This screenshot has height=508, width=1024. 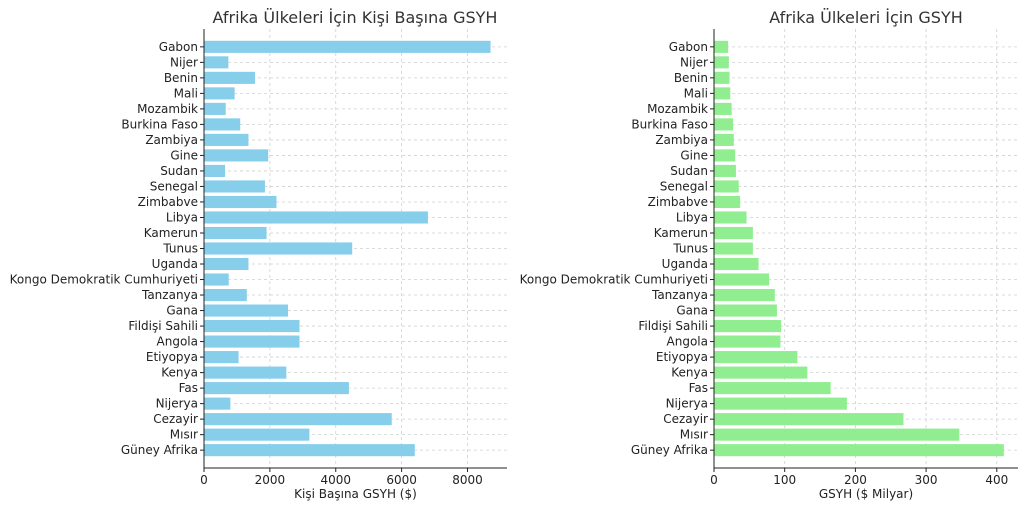 What do you see at coordinates (866, 494) in the screenshot?
I see `x-axis-label: GSYH ($ Milyar)` at bounding box center [866, 494].